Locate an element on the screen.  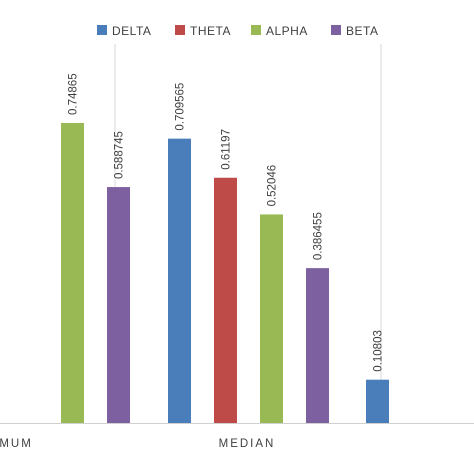
legend-swatch-alpha is located at coordinates (256, 30).